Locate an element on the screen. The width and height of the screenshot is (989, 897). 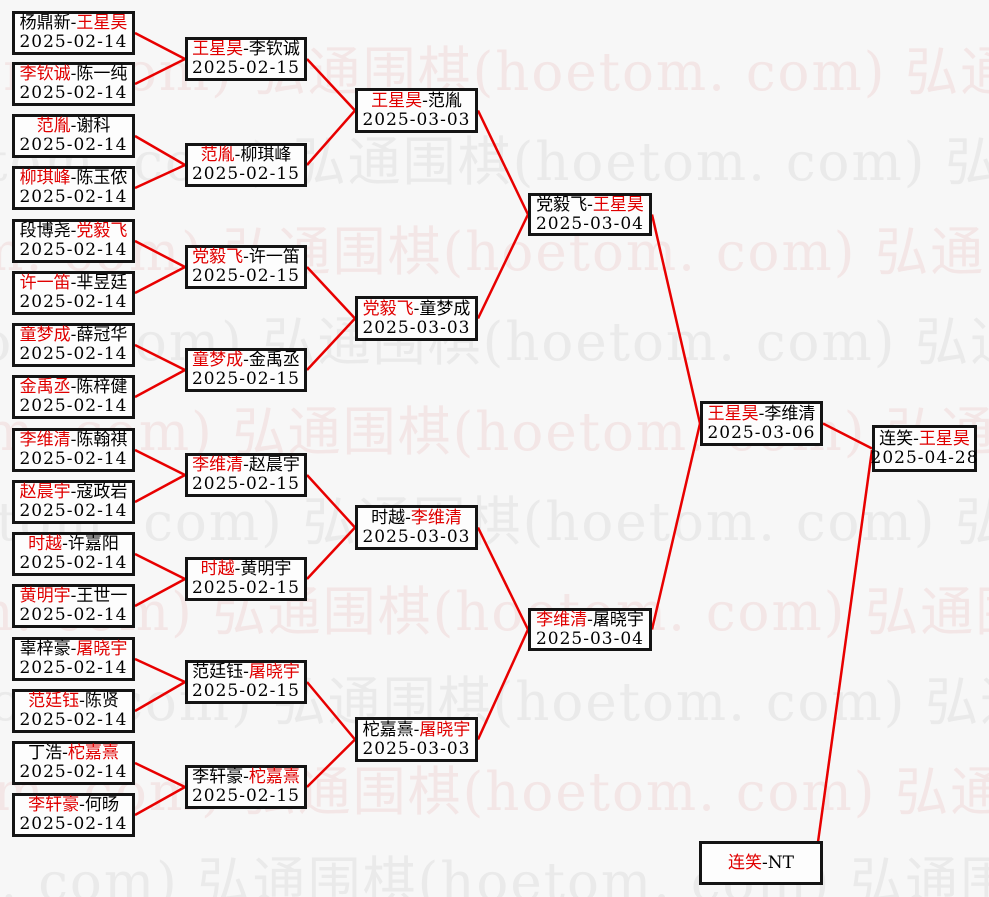
player2-name: 陈翰祺 is located at coordinates (102, 440).